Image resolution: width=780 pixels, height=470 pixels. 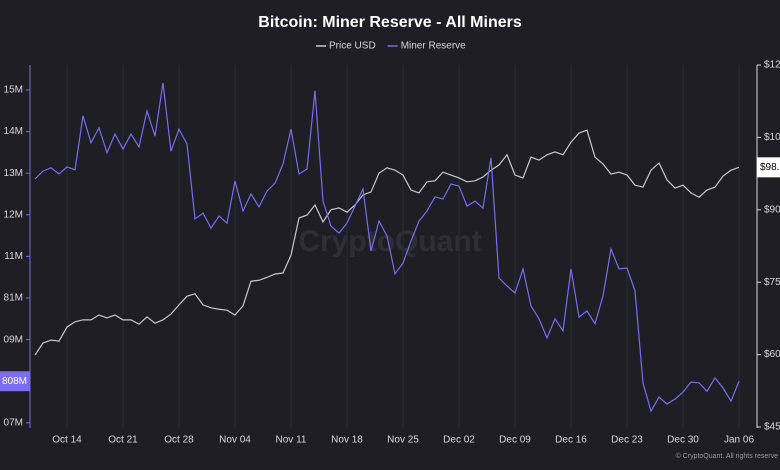 What do you see at coordinates (772, 427) in the screenshot?
I see `y2-tick-label: $45` at bounding box center [772, 427].